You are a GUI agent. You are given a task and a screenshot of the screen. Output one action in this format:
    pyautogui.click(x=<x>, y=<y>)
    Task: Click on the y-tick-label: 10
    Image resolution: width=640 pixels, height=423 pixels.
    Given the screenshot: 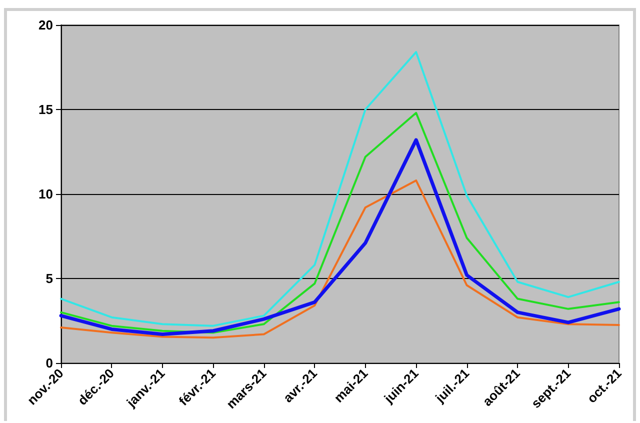 What is the action you would take?
    pyautogui.click(x=45, y=194)
    